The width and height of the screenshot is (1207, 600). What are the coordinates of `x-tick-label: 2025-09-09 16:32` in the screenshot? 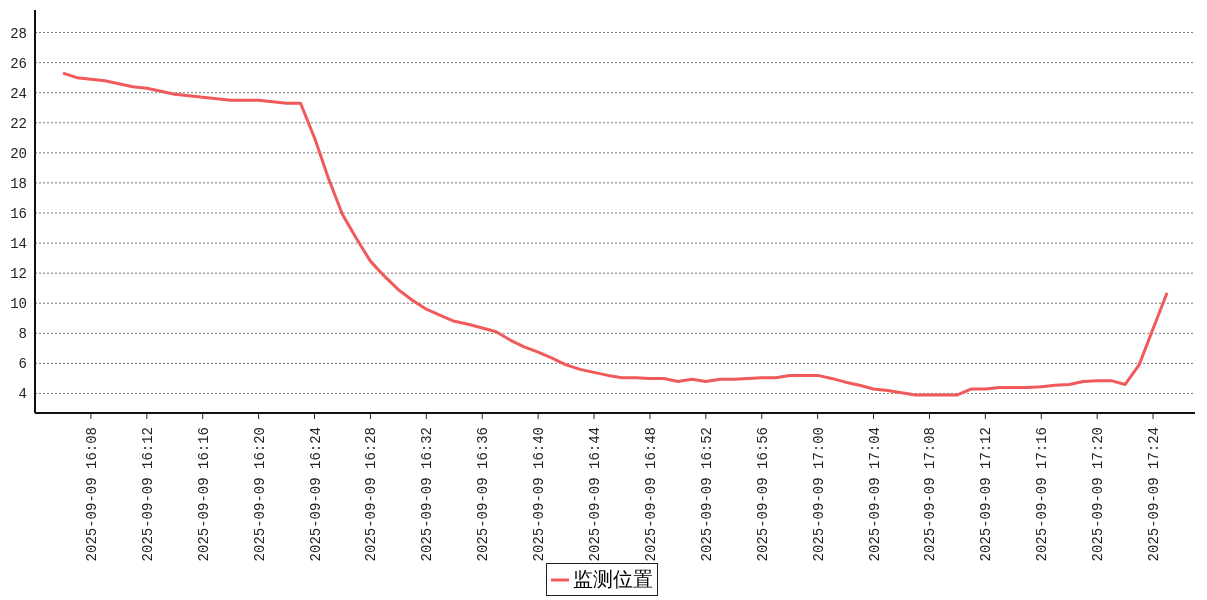 It's located at (427, 494).